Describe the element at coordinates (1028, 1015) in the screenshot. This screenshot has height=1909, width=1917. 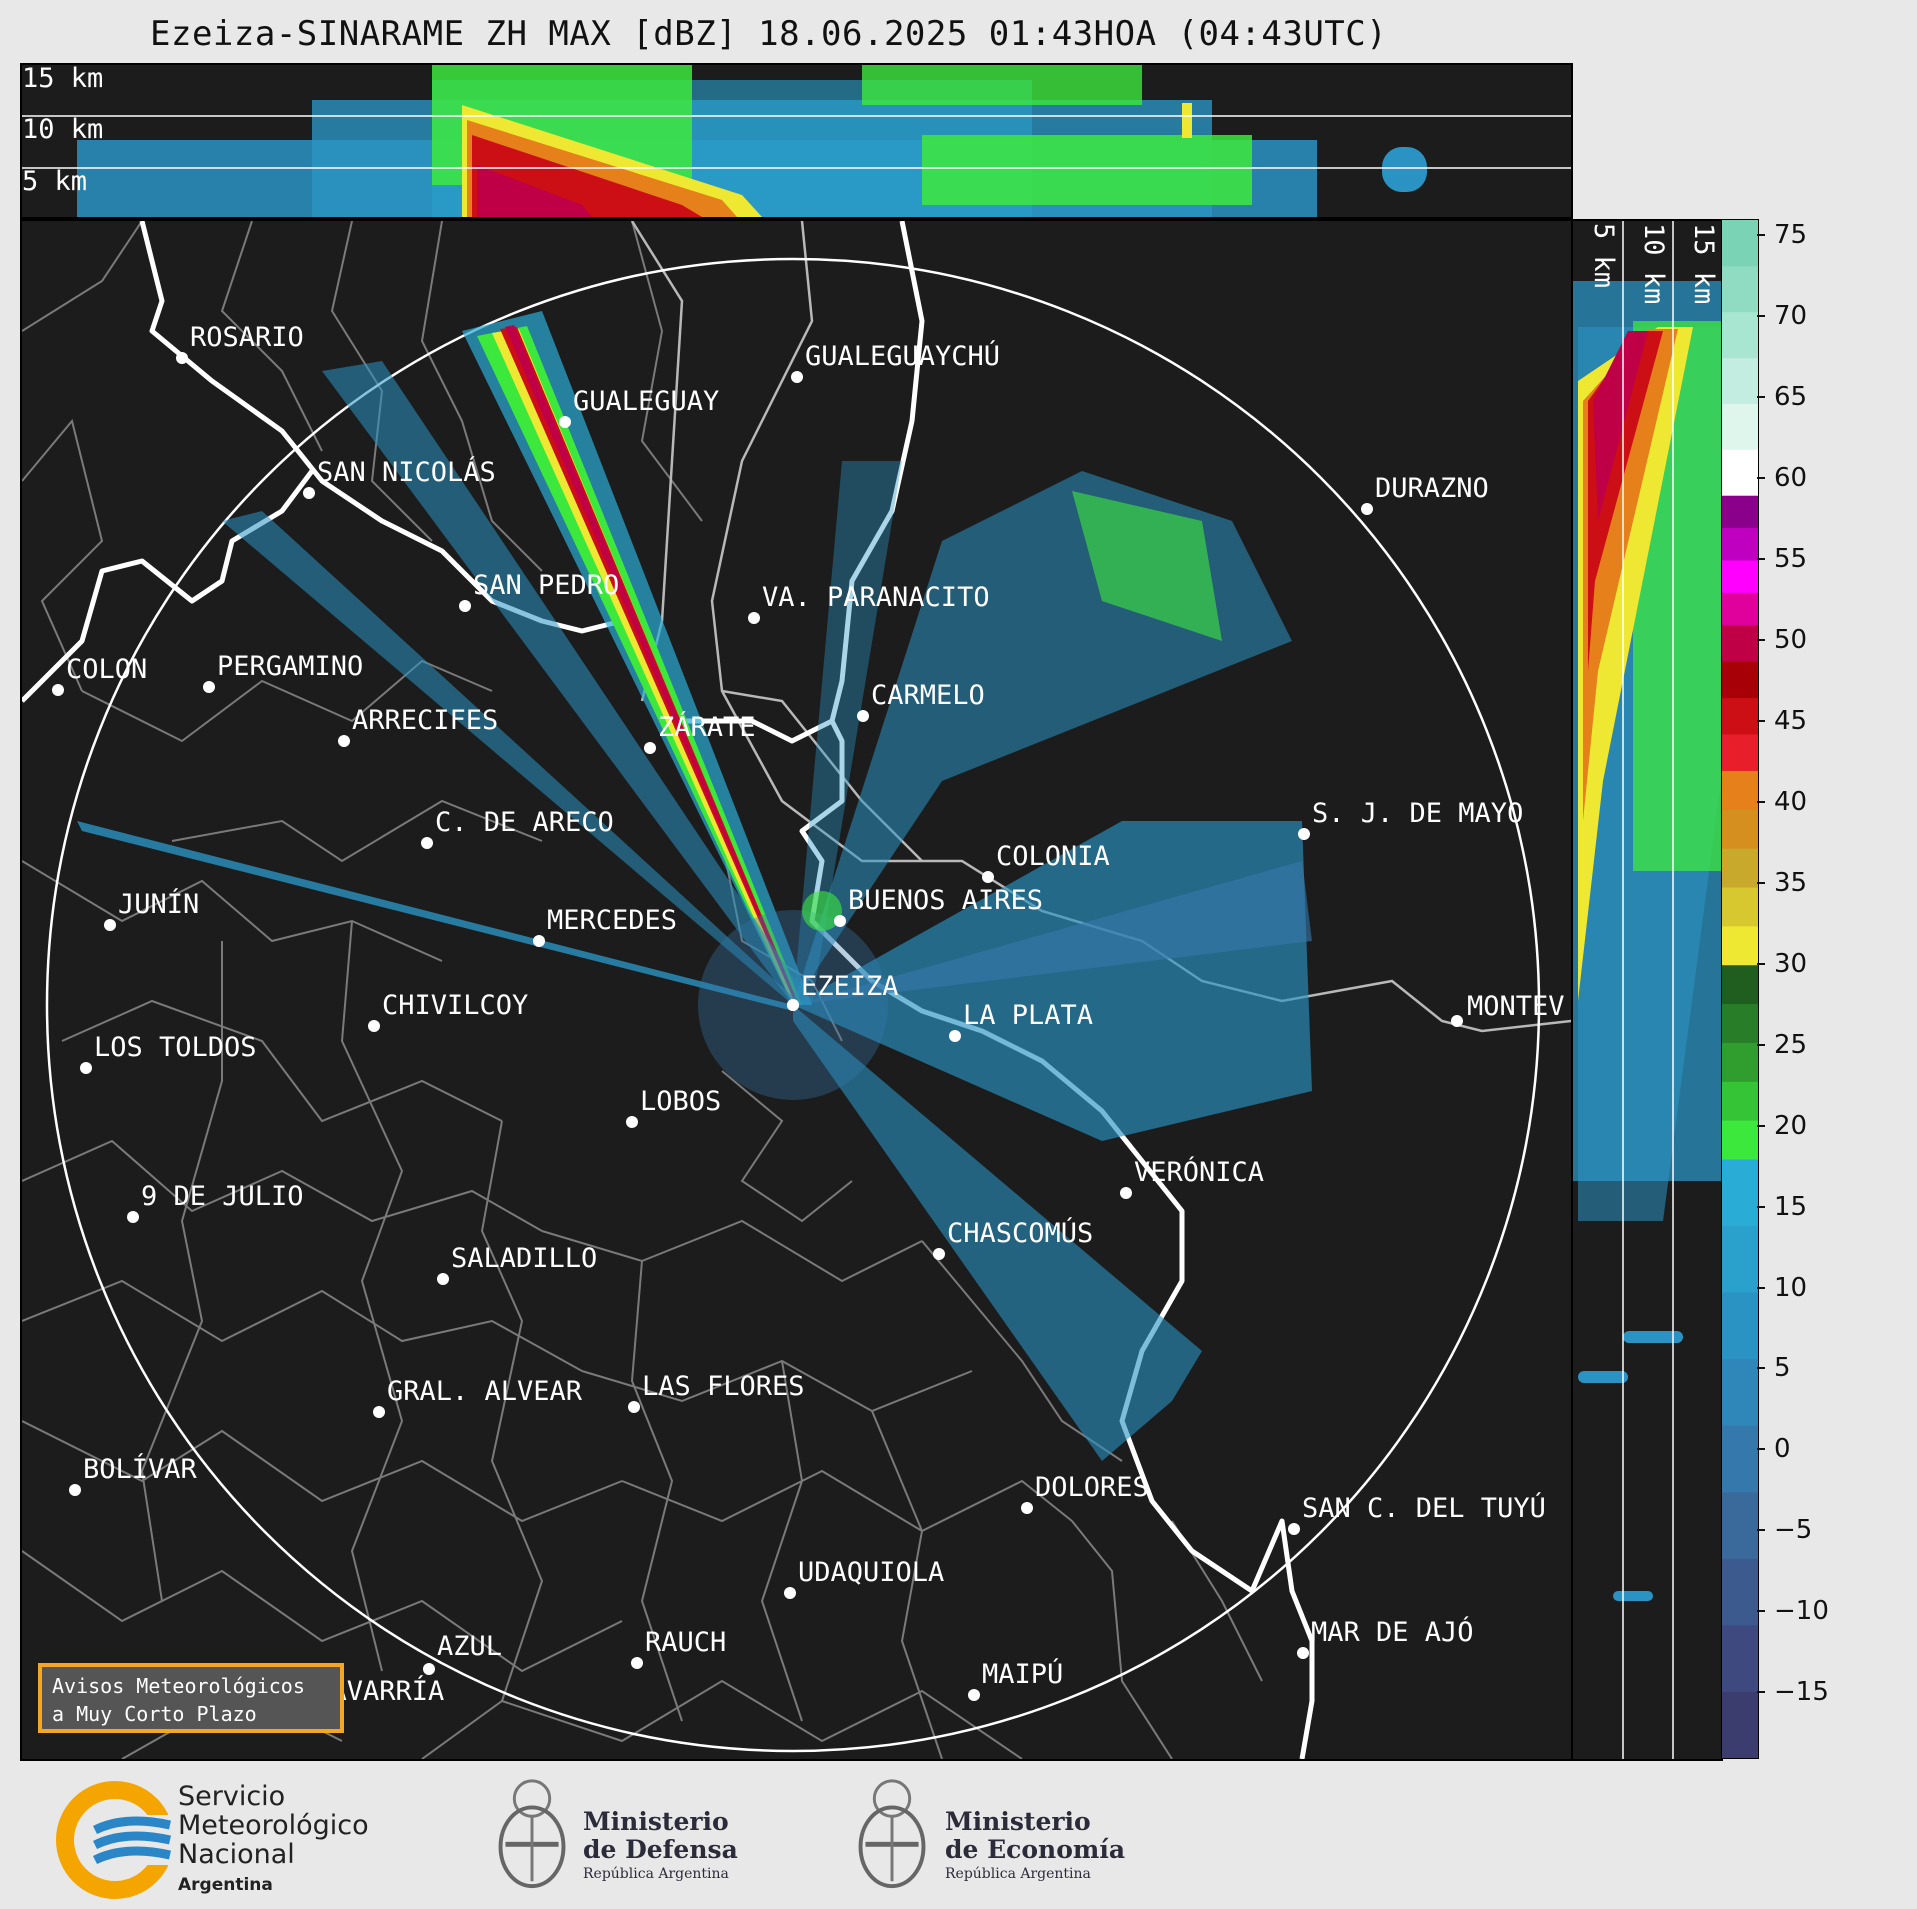
I see `city-label: LA PLATA` at that location.